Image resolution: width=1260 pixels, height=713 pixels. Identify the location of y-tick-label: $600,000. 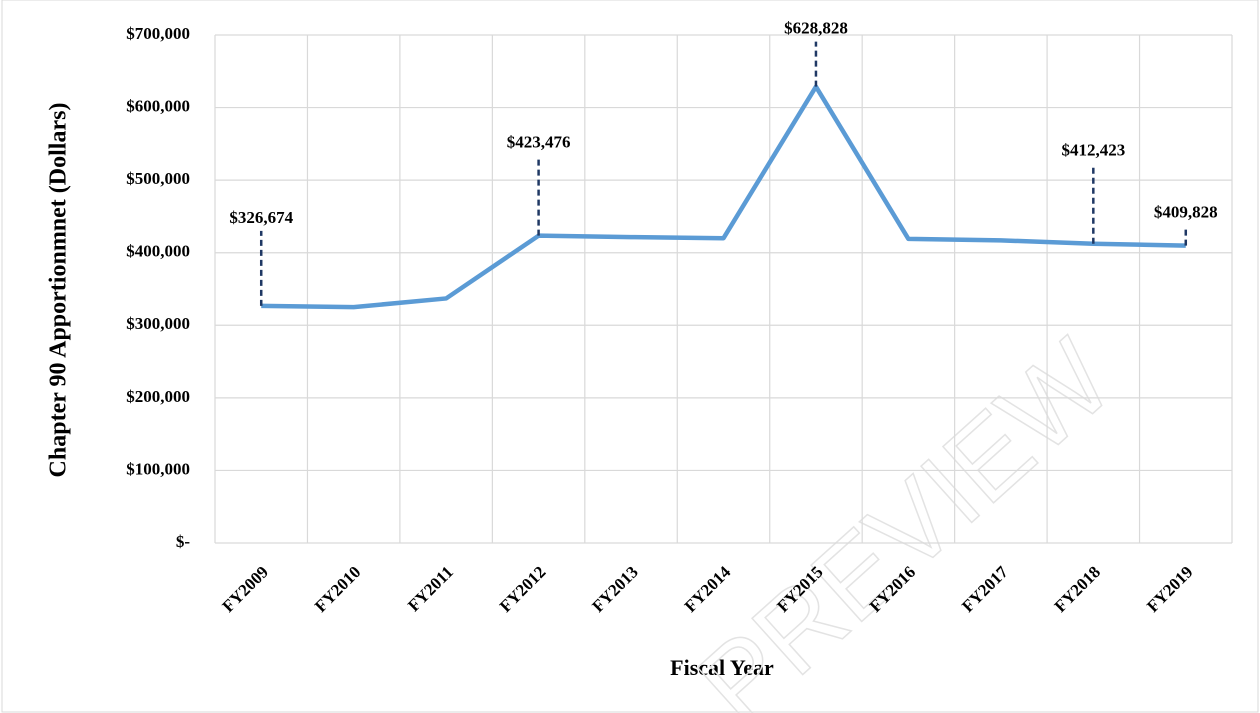
(158, 105).